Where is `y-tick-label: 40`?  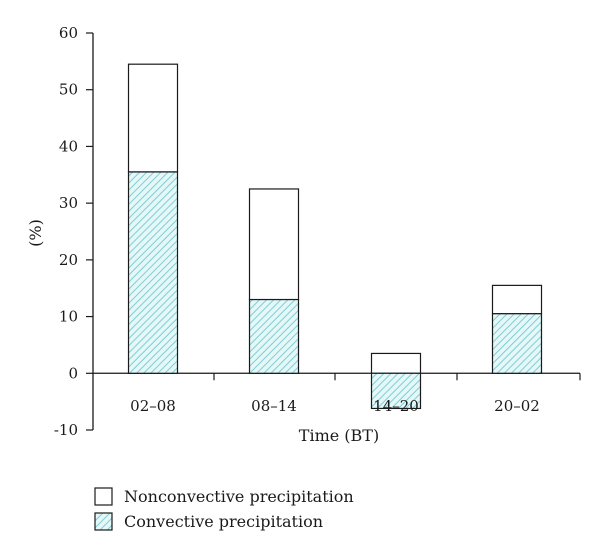
y-tick-label: 40 is located at coordinates (68, 146).